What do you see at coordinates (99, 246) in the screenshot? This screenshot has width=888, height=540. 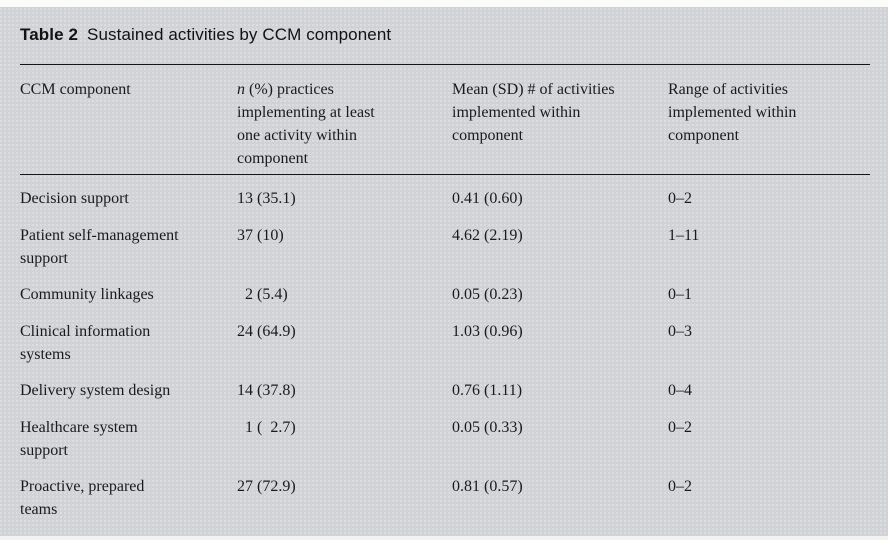 I see `cell-component: Patient self-management support` at bounding box center [99, 246].